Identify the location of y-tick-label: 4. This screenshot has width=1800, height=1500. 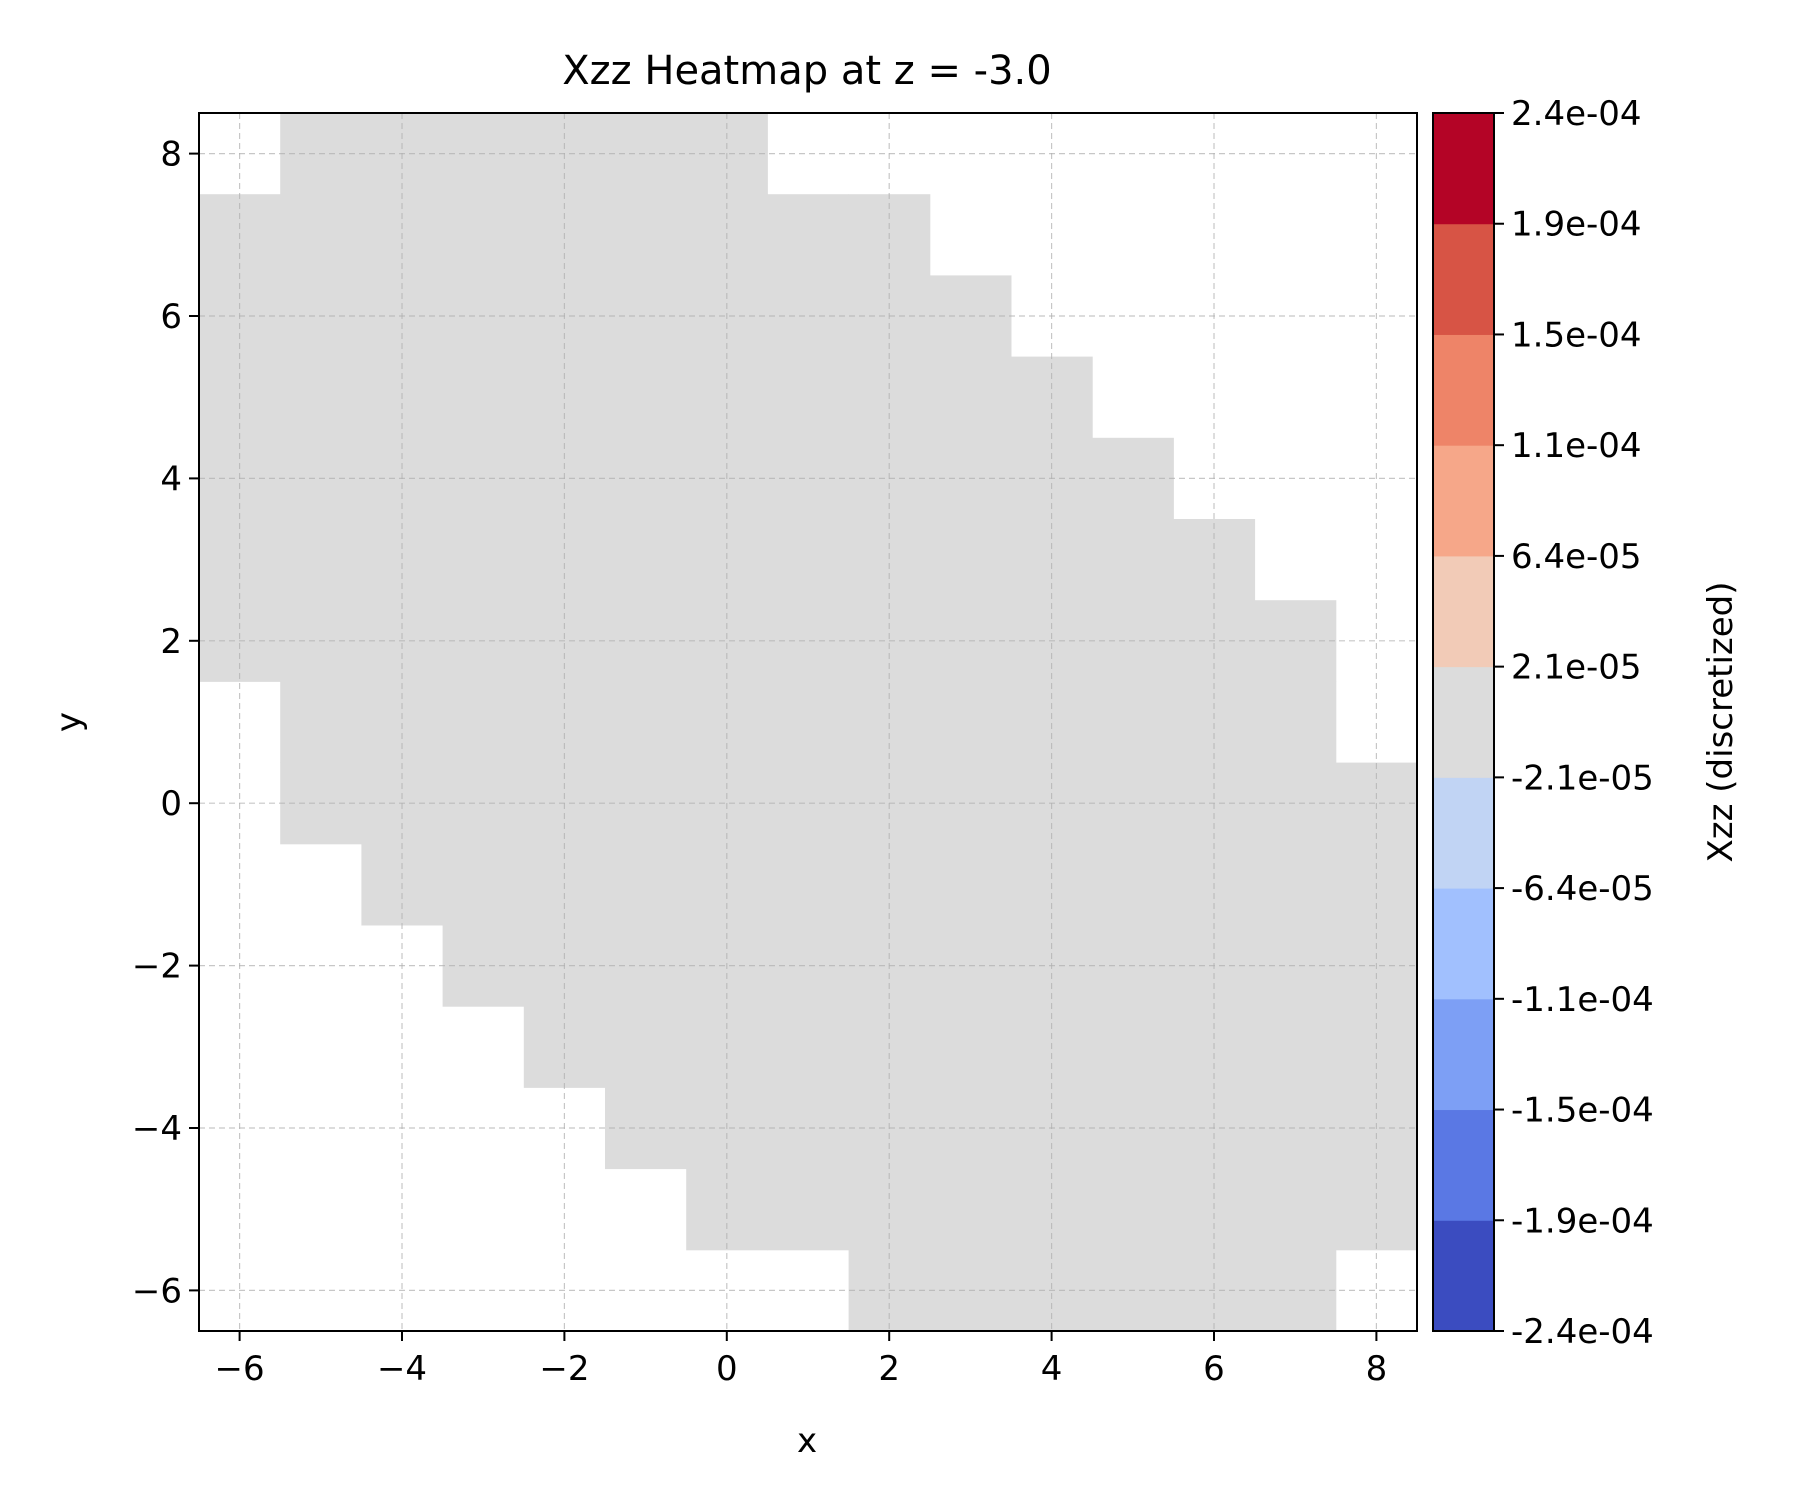
(171, 479).